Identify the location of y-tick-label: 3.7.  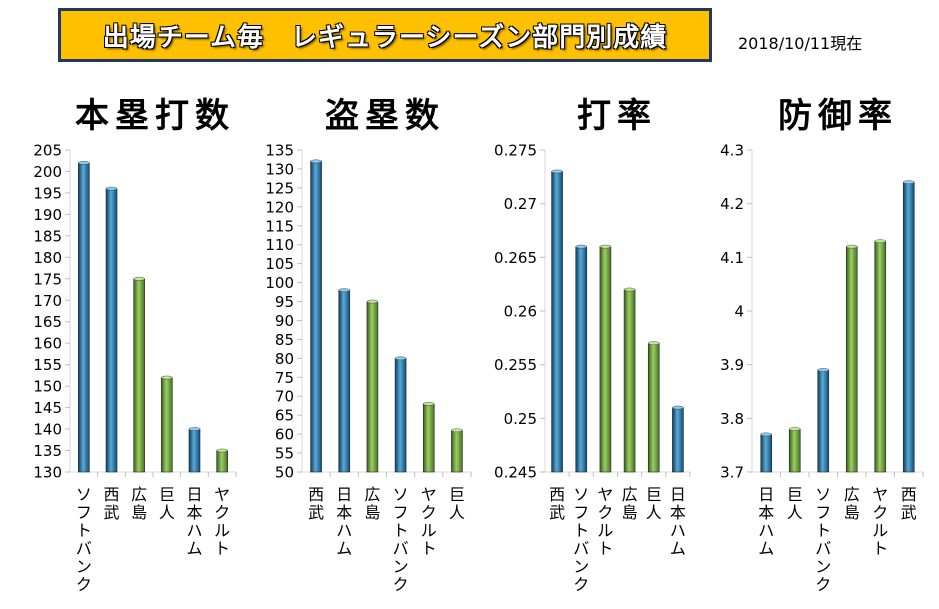
(732, 473).